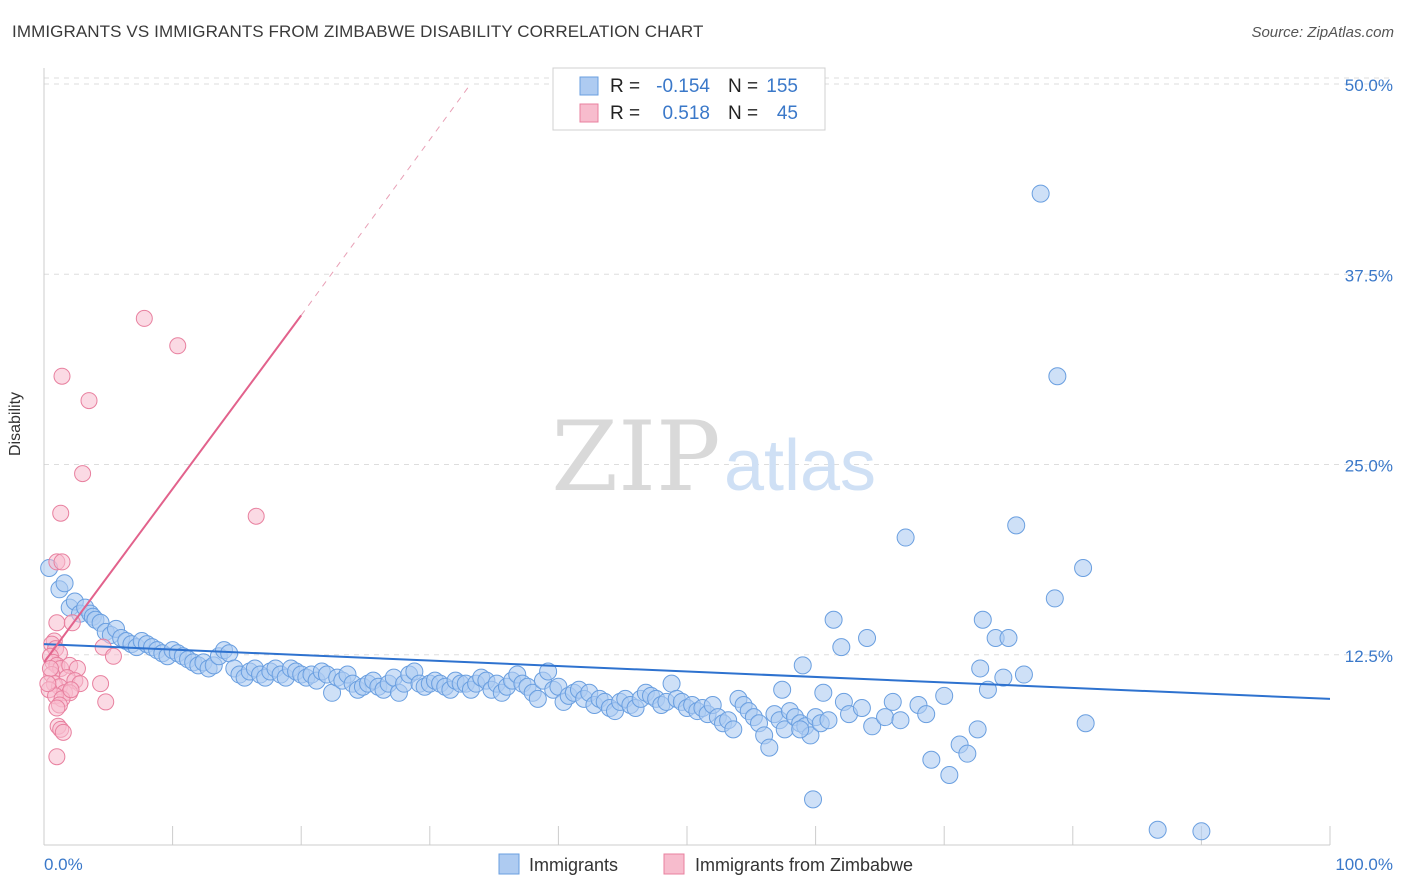 The height and width of the screenshot is (892, 1406). Describe the element at coordinates (1364, 864) in the screenshot. I see `x-tick-label: 100.0%` at that location.